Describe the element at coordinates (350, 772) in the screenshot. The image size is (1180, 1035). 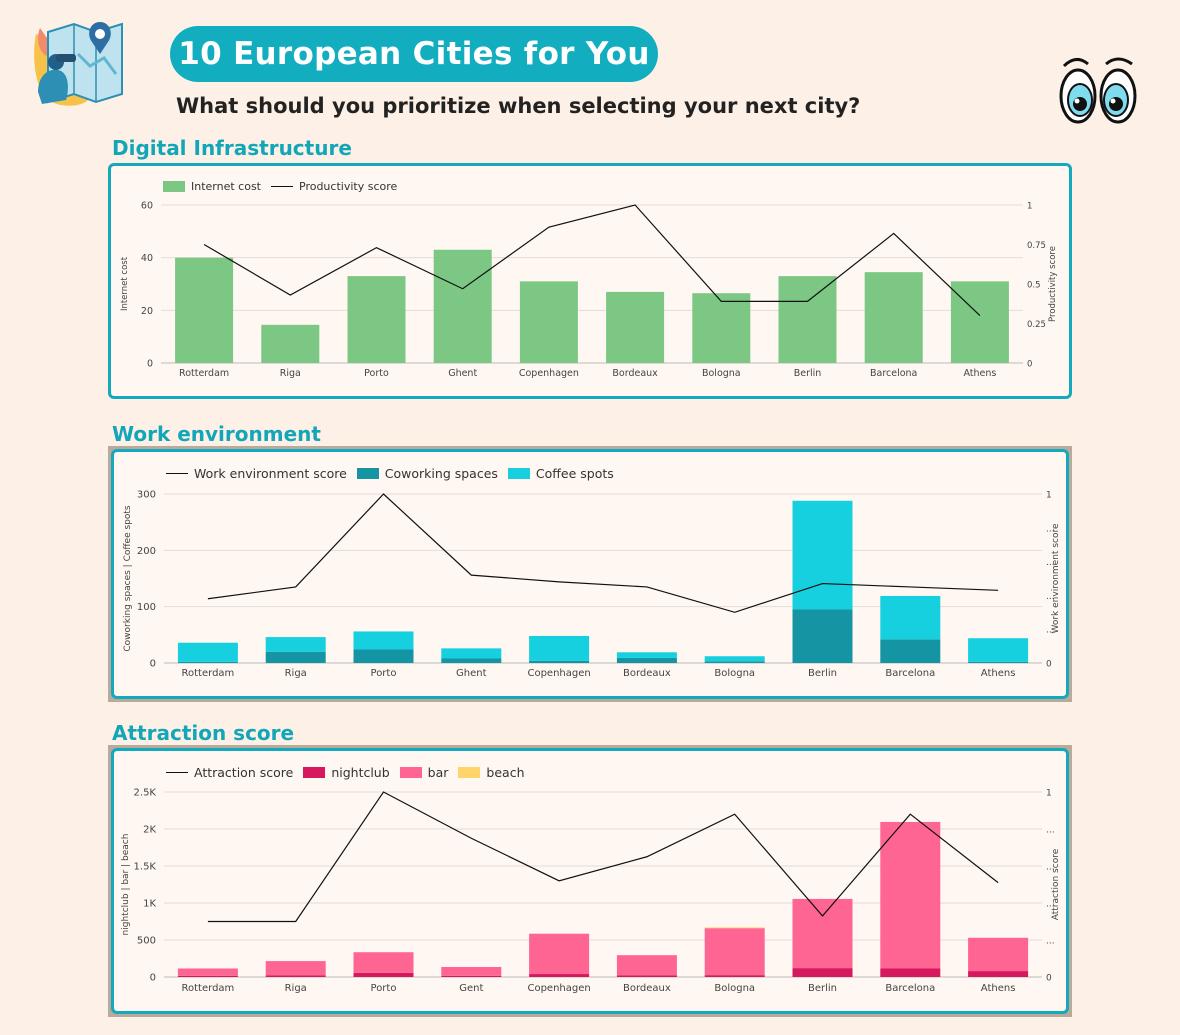
I see `chart-legend: Attraction score nightclub bar beach` at that location.